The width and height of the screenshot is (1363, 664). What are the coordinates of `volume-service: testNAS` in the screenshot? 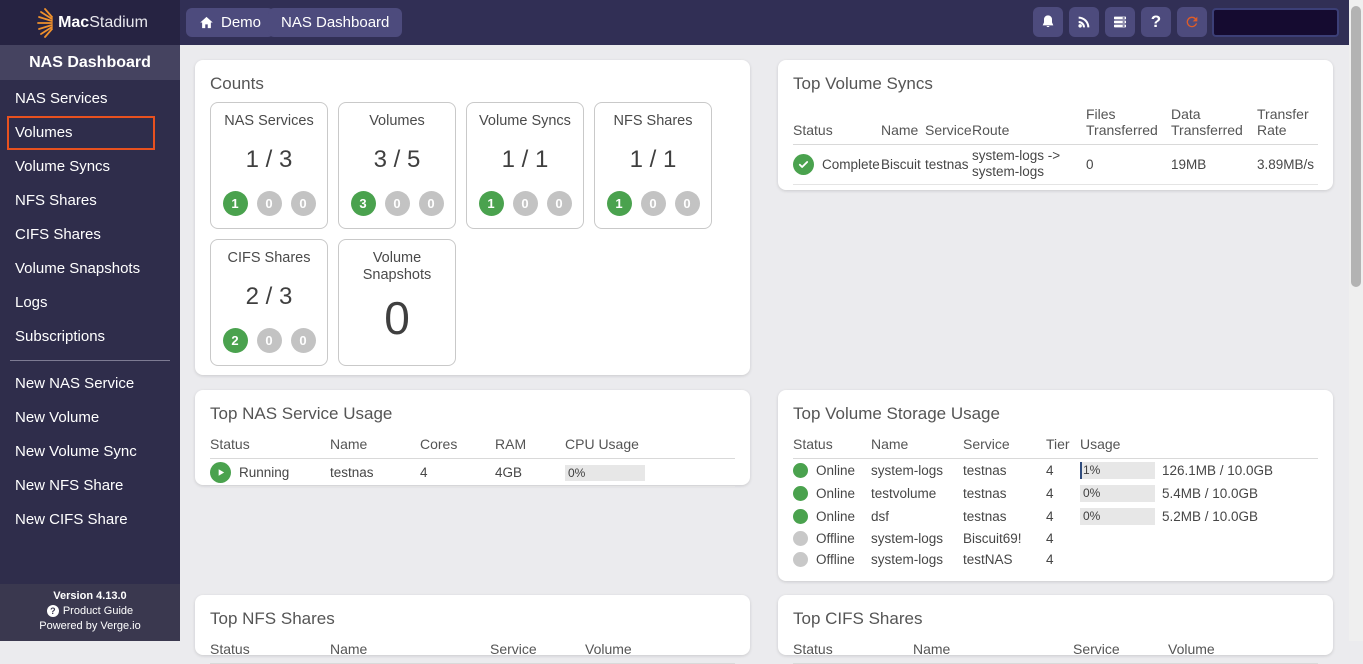 It's located at (988, 560).